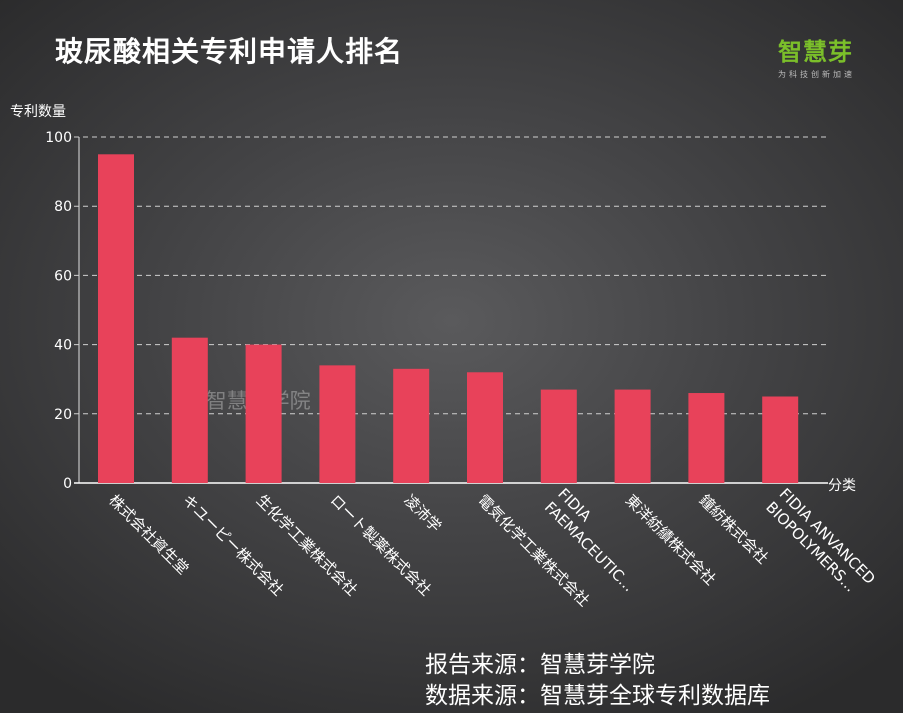 This screenshot has width=903, height=713. What do you see at coordinates (63, 346) in the screenshot?
I see `y-tick-label: 40` at bounding box center [63, 346].